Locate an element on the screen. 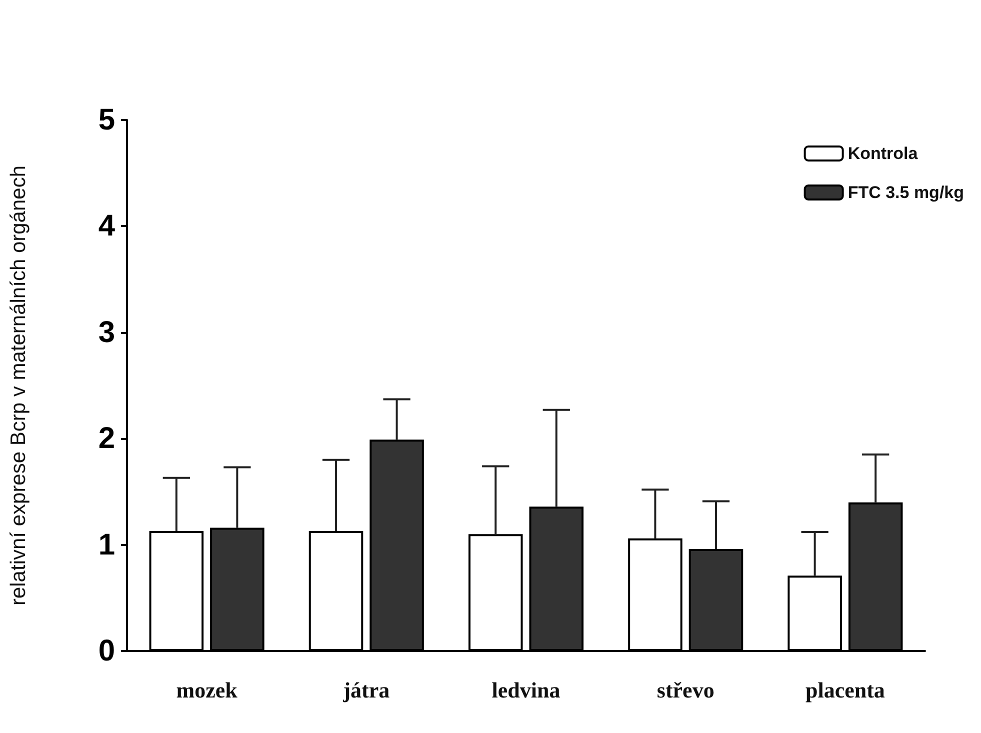 The height and width of the screenshot is (733, 981). x-tick-label: ledvina is located at coordinates (526, 690).